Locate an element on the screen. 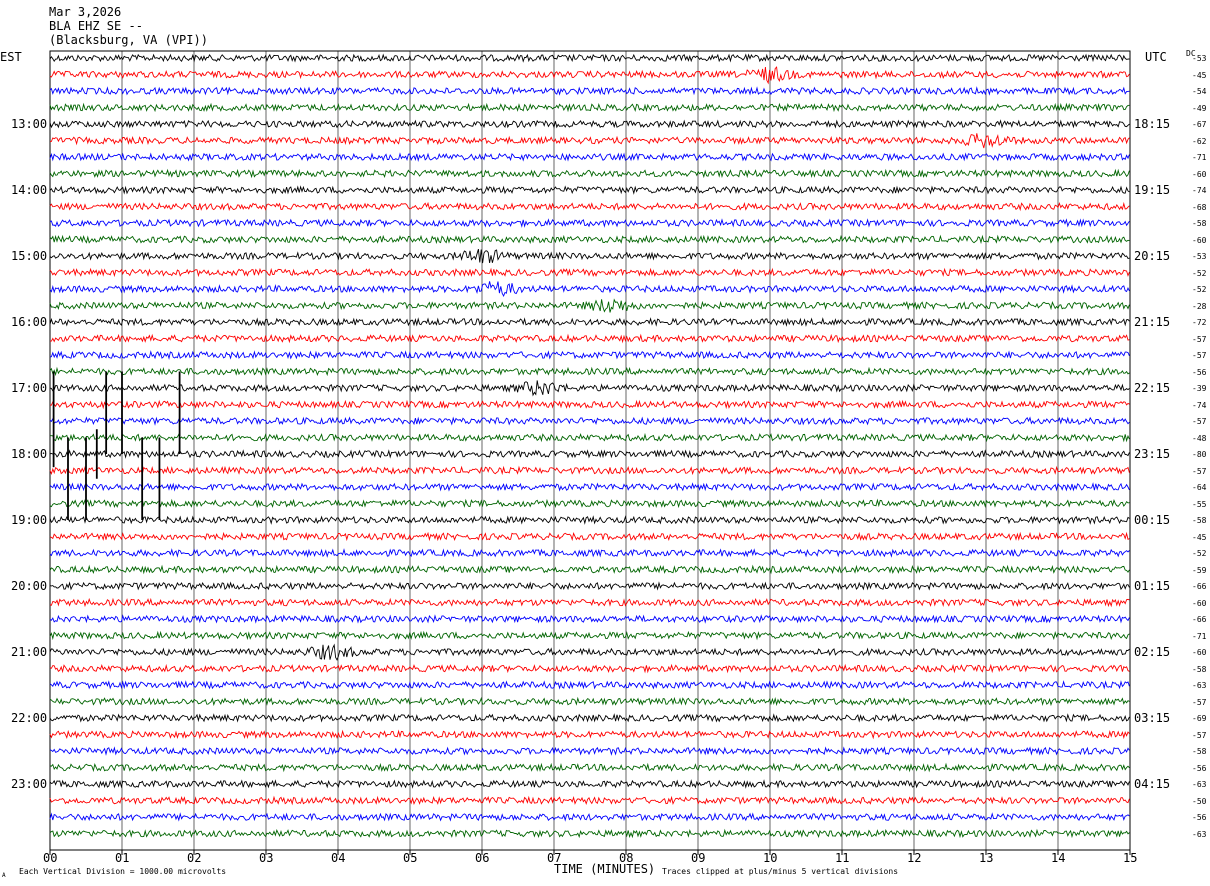  dc-offset-value: -53 is located at coordinates (1199, 256).